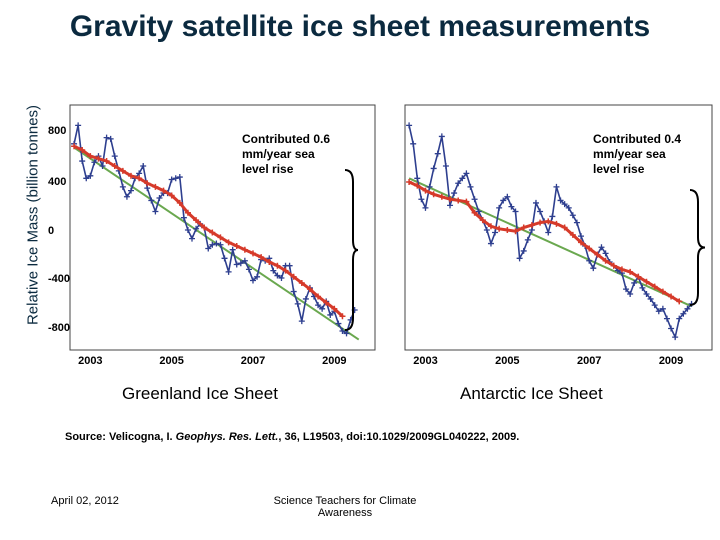 The image size is (720, 540). What do you see at coordinates (171, 361) in the screenshot?
I see `greenland-x-tick-label: 2005` at bounding box center [171, 361].